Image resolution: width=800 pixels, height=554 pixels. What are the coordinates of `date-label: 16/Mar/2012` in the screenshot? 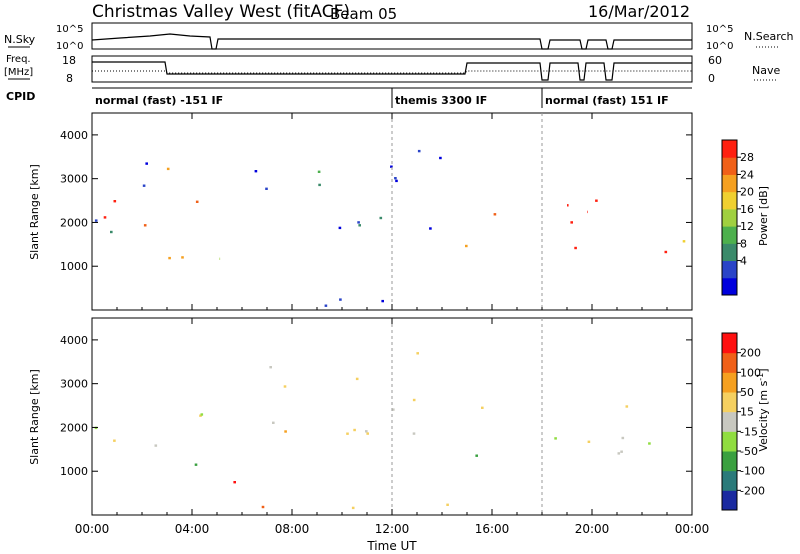 It's located at (639, 11).